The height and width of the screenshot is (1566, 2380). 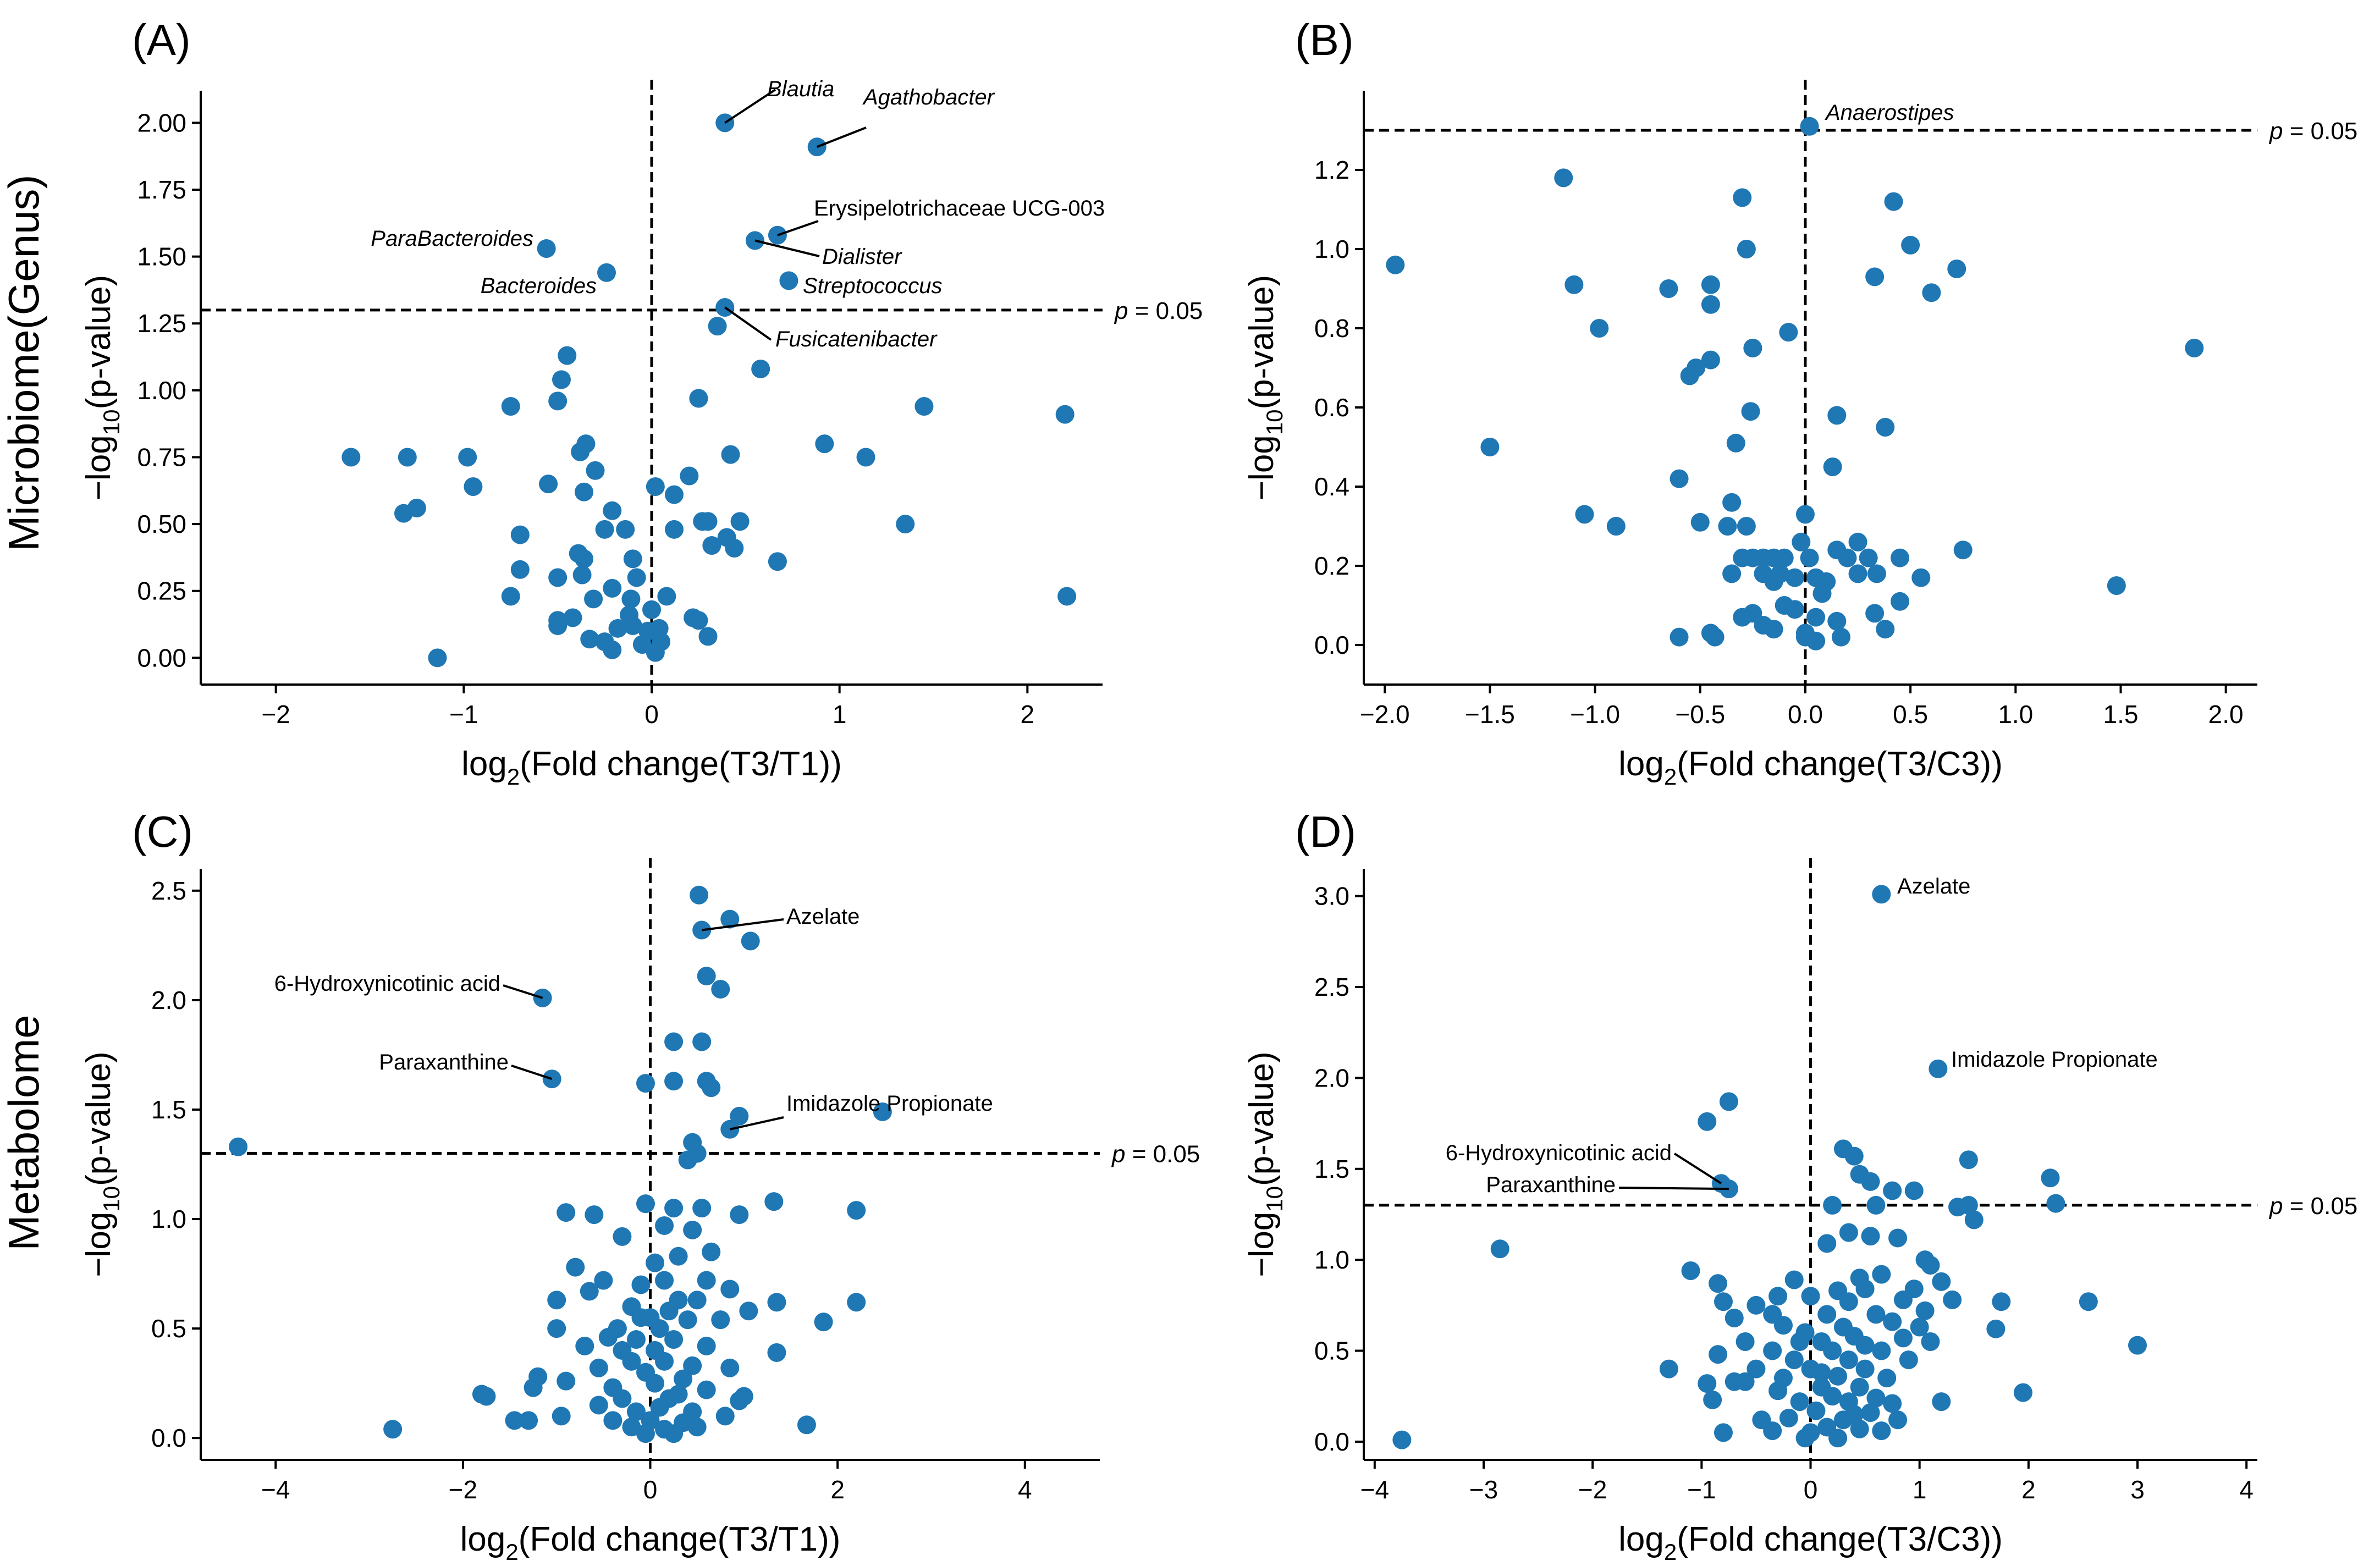 I want to click on x-tick-label: −1, so click(x=1701, y=1490).